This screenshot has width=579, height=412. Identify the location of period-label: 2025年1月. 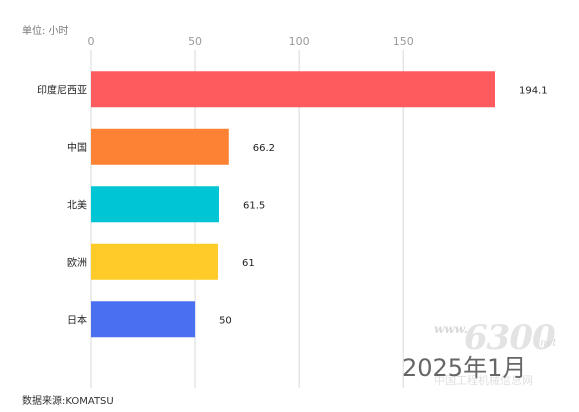
(464, 368).